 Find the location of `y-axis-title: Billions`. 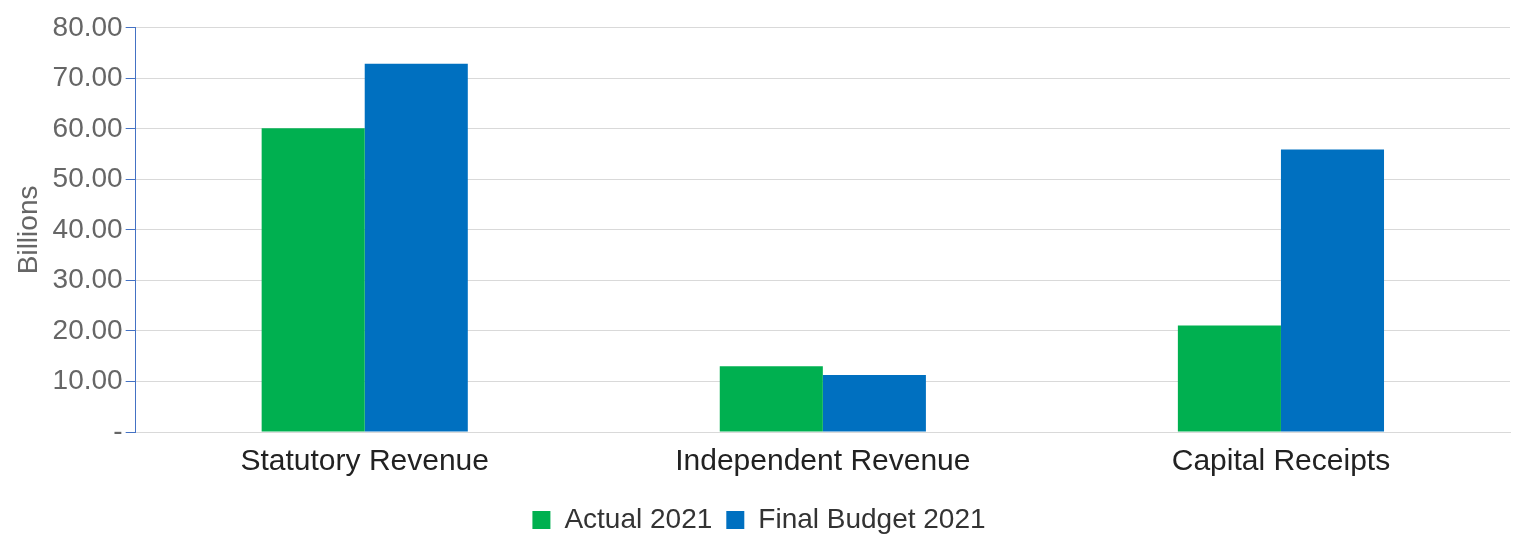

y-axis-title: Billions is located at coordinates (27, 230).